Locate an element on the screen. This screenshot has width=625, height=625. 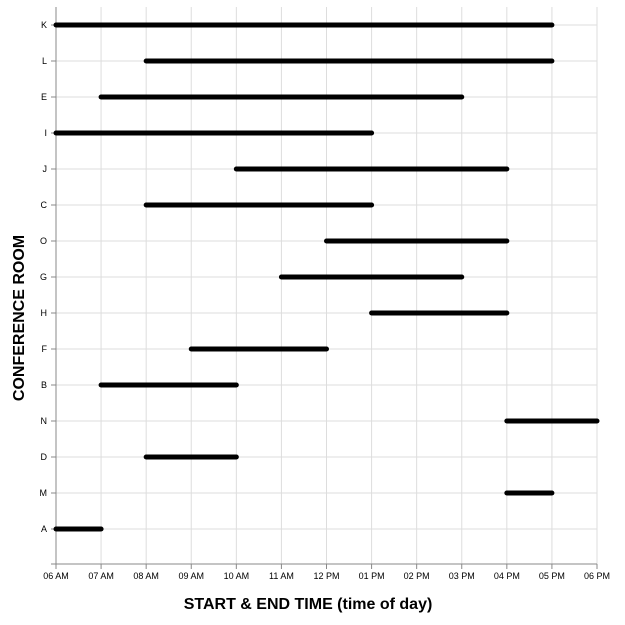
x-tick-label: 01 PM is located at coordinates (372, 576).